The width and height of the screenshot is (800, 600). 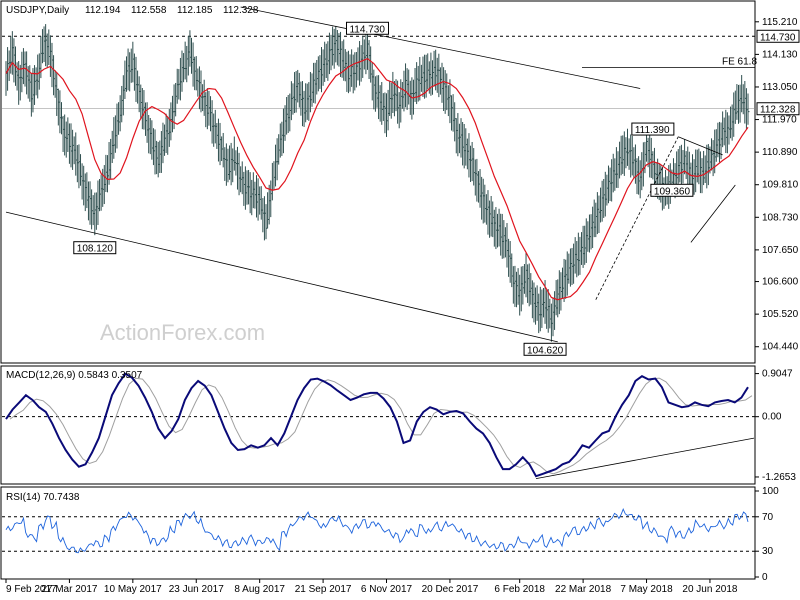 What do you see at coordinates (772, 417) in the screenshot?
I see `macd-tick-label: 0.00` at bounding box center [772, 417].